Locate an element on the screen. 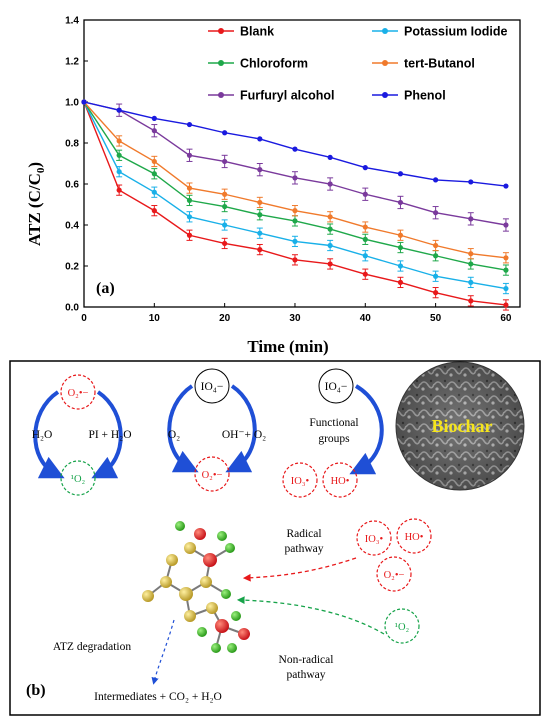 The width and height of the screenshot is (550, 722). nonradical-singlet-label: ¹O₂ is located at coordinates (402, 627).